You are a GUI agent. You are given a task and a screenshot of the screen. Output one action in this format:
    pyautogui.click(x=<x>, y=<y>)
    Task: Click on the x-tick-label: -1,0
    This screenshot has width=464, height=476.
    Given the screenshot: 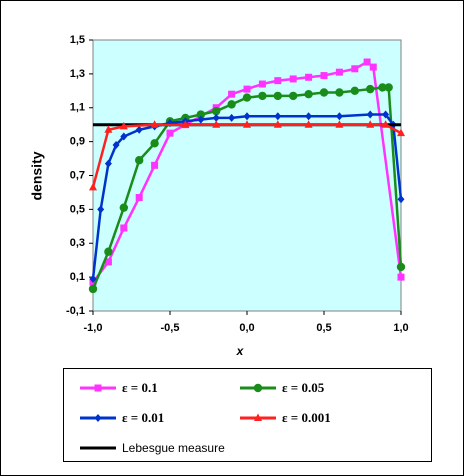 What is the action you would take?
    pyautogui.click(x=93, y=328)
    